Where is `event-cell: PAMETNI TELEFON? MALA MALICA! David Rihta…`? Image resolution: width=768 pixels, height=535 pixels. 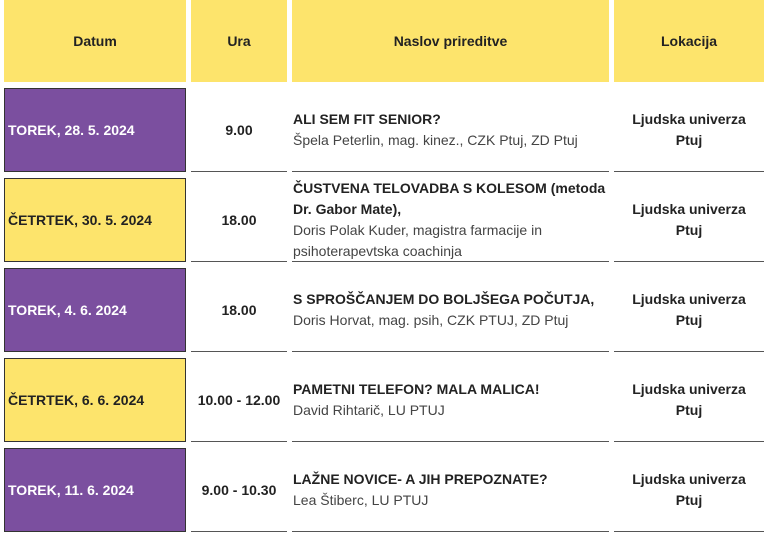 event-cell: PAMETNI TELEFON? MALA MALICA! David Rihta… is located at coordinates (450, 400).